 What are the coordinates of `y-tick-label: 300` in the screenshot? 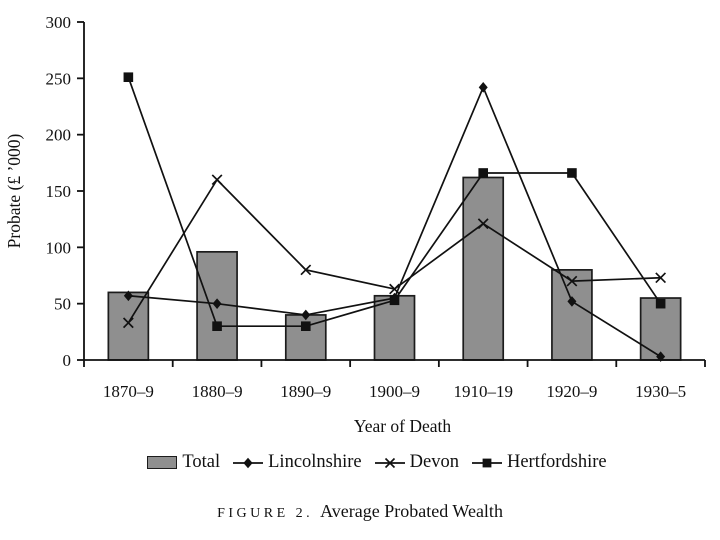 It's located at (59, 22).